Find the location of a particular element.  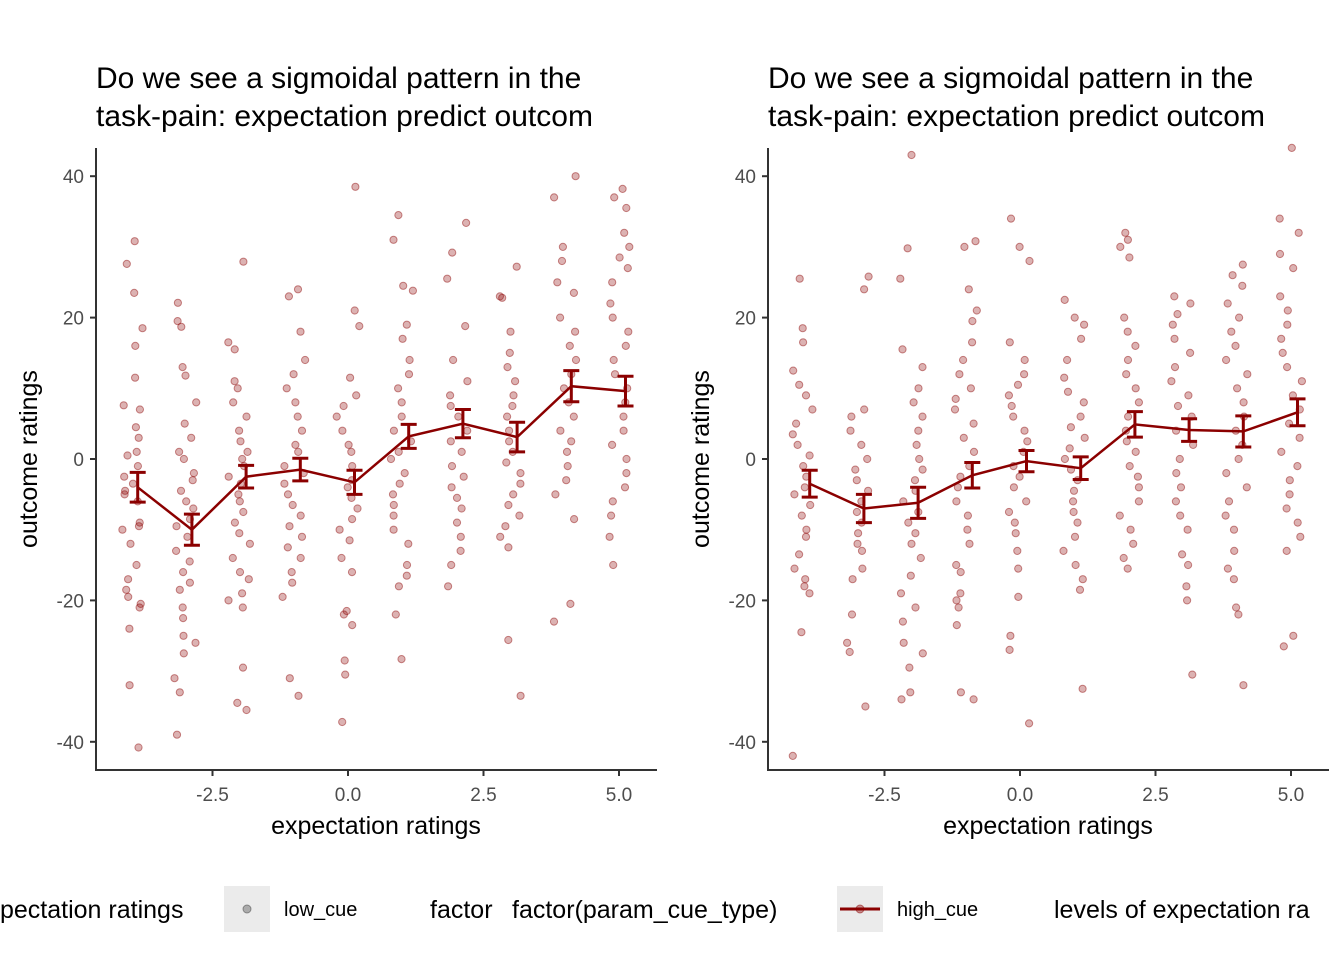

y-tick-label: 40 is located at coordinates (745, 177).